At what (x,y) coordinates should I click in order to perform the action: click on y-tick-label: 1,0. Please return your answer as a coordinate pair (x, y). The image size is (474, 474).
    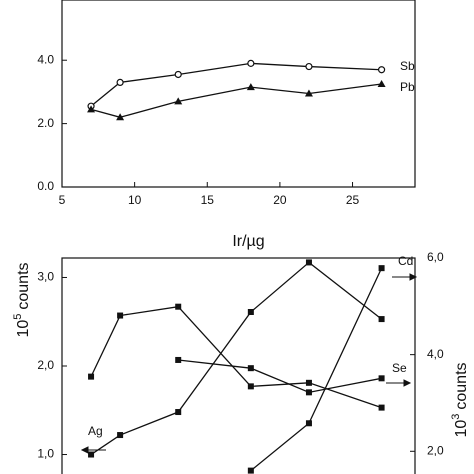
    Looking at the image, I should click on (45, 454).